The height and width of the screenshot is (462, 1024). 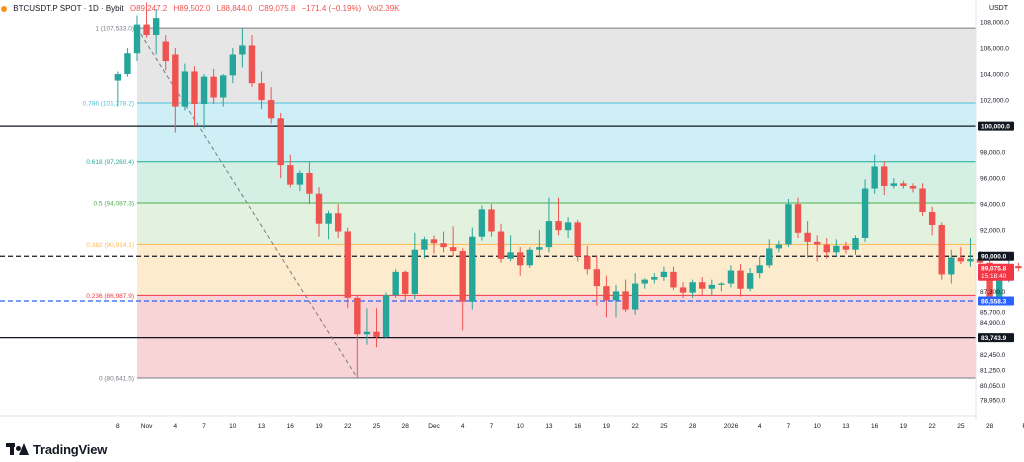 I want to click on price-tick-label: 92,000.0, so click(x=993, y=231).